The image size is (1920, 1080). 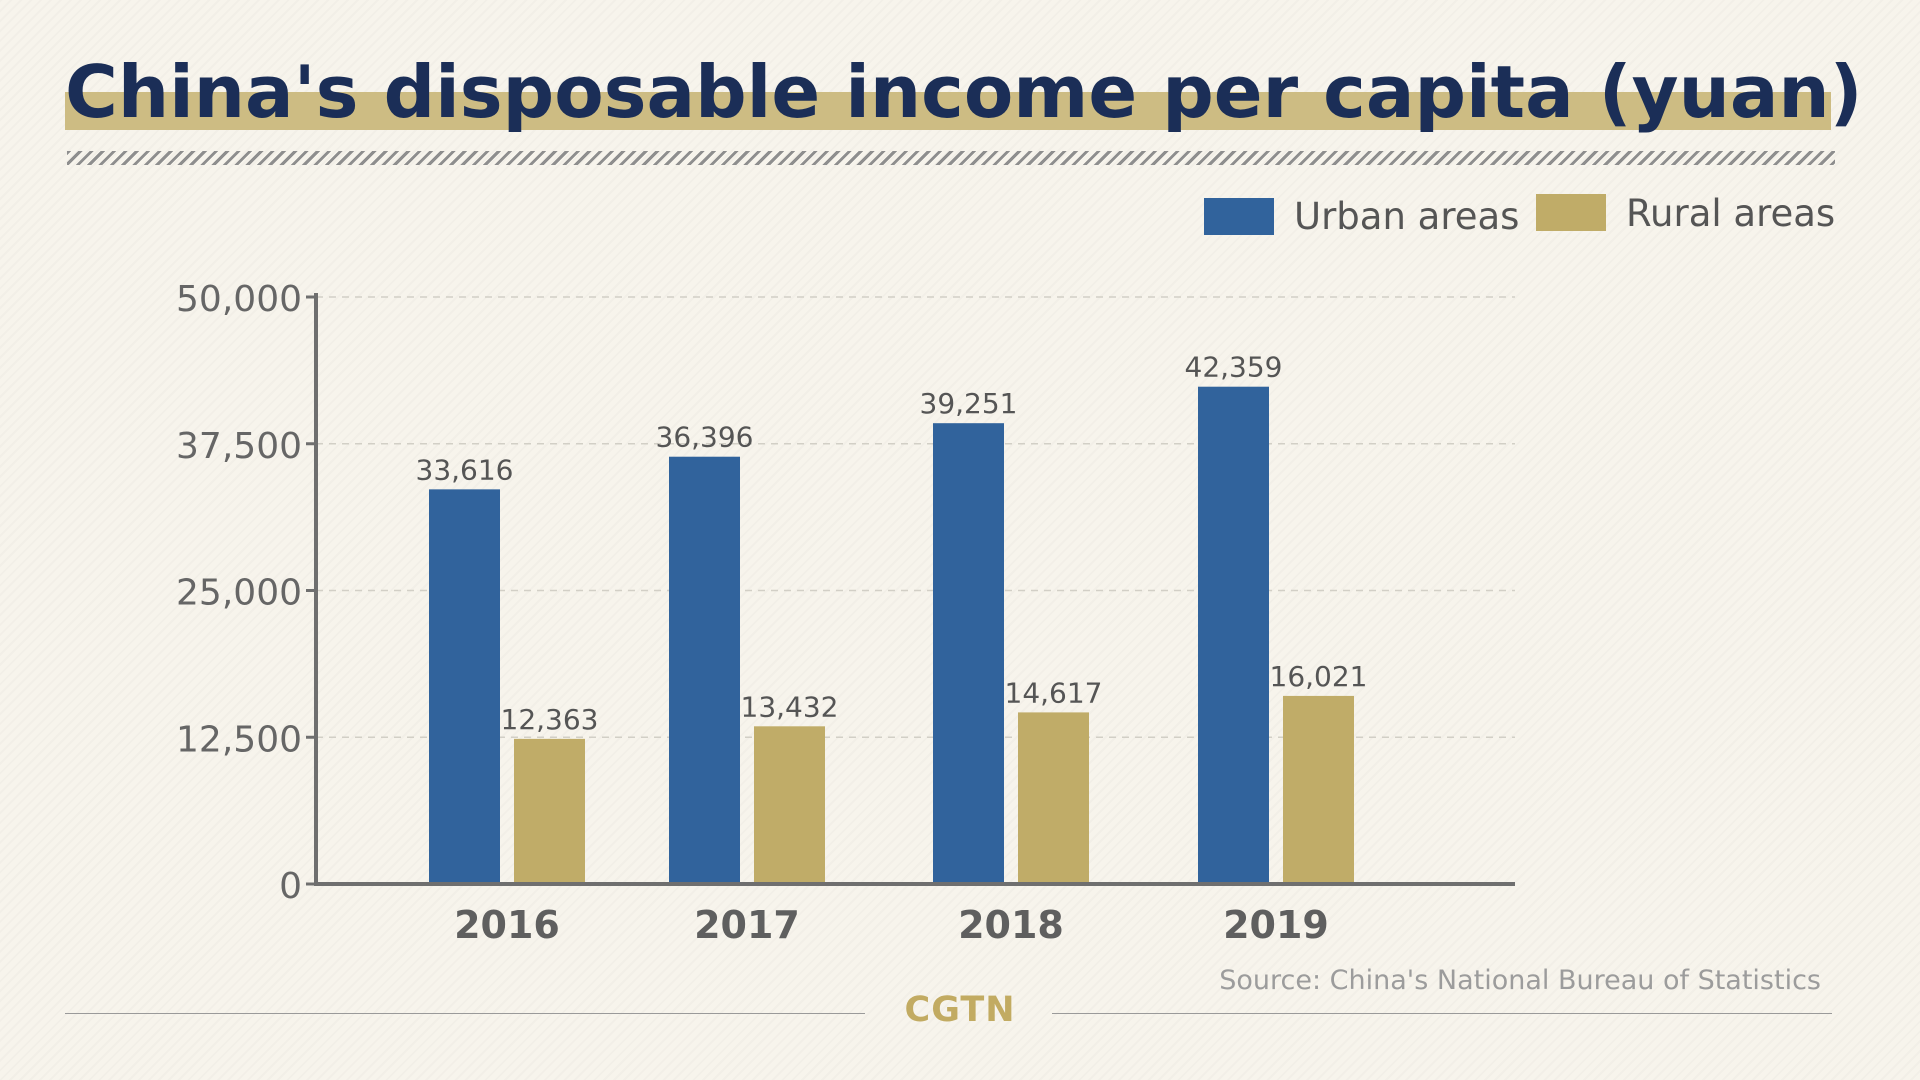 I want to click on data-label-urban-2016: 33,616, so click(x=465, y=469).